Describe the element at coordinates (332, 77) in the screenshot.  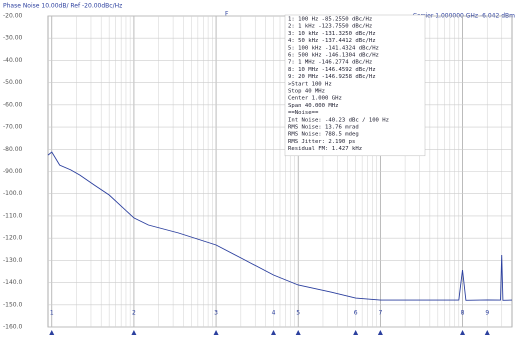
I see `marker-table-row: 9: 20 MHz -146.9258 dBc/Hz` at that location.